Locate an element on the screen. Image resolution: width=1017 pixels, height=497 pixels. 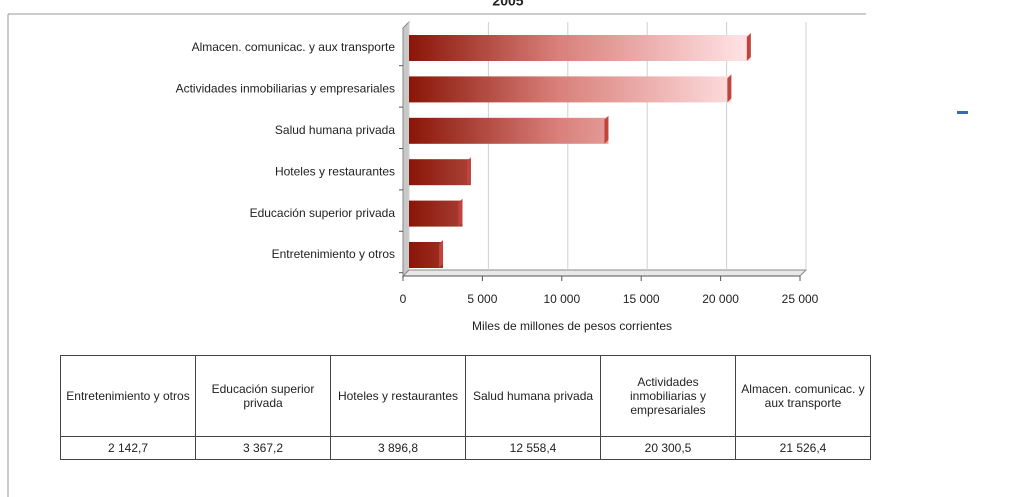
table-header-cell: Salud humana privada is located at coordinates (533, 396).